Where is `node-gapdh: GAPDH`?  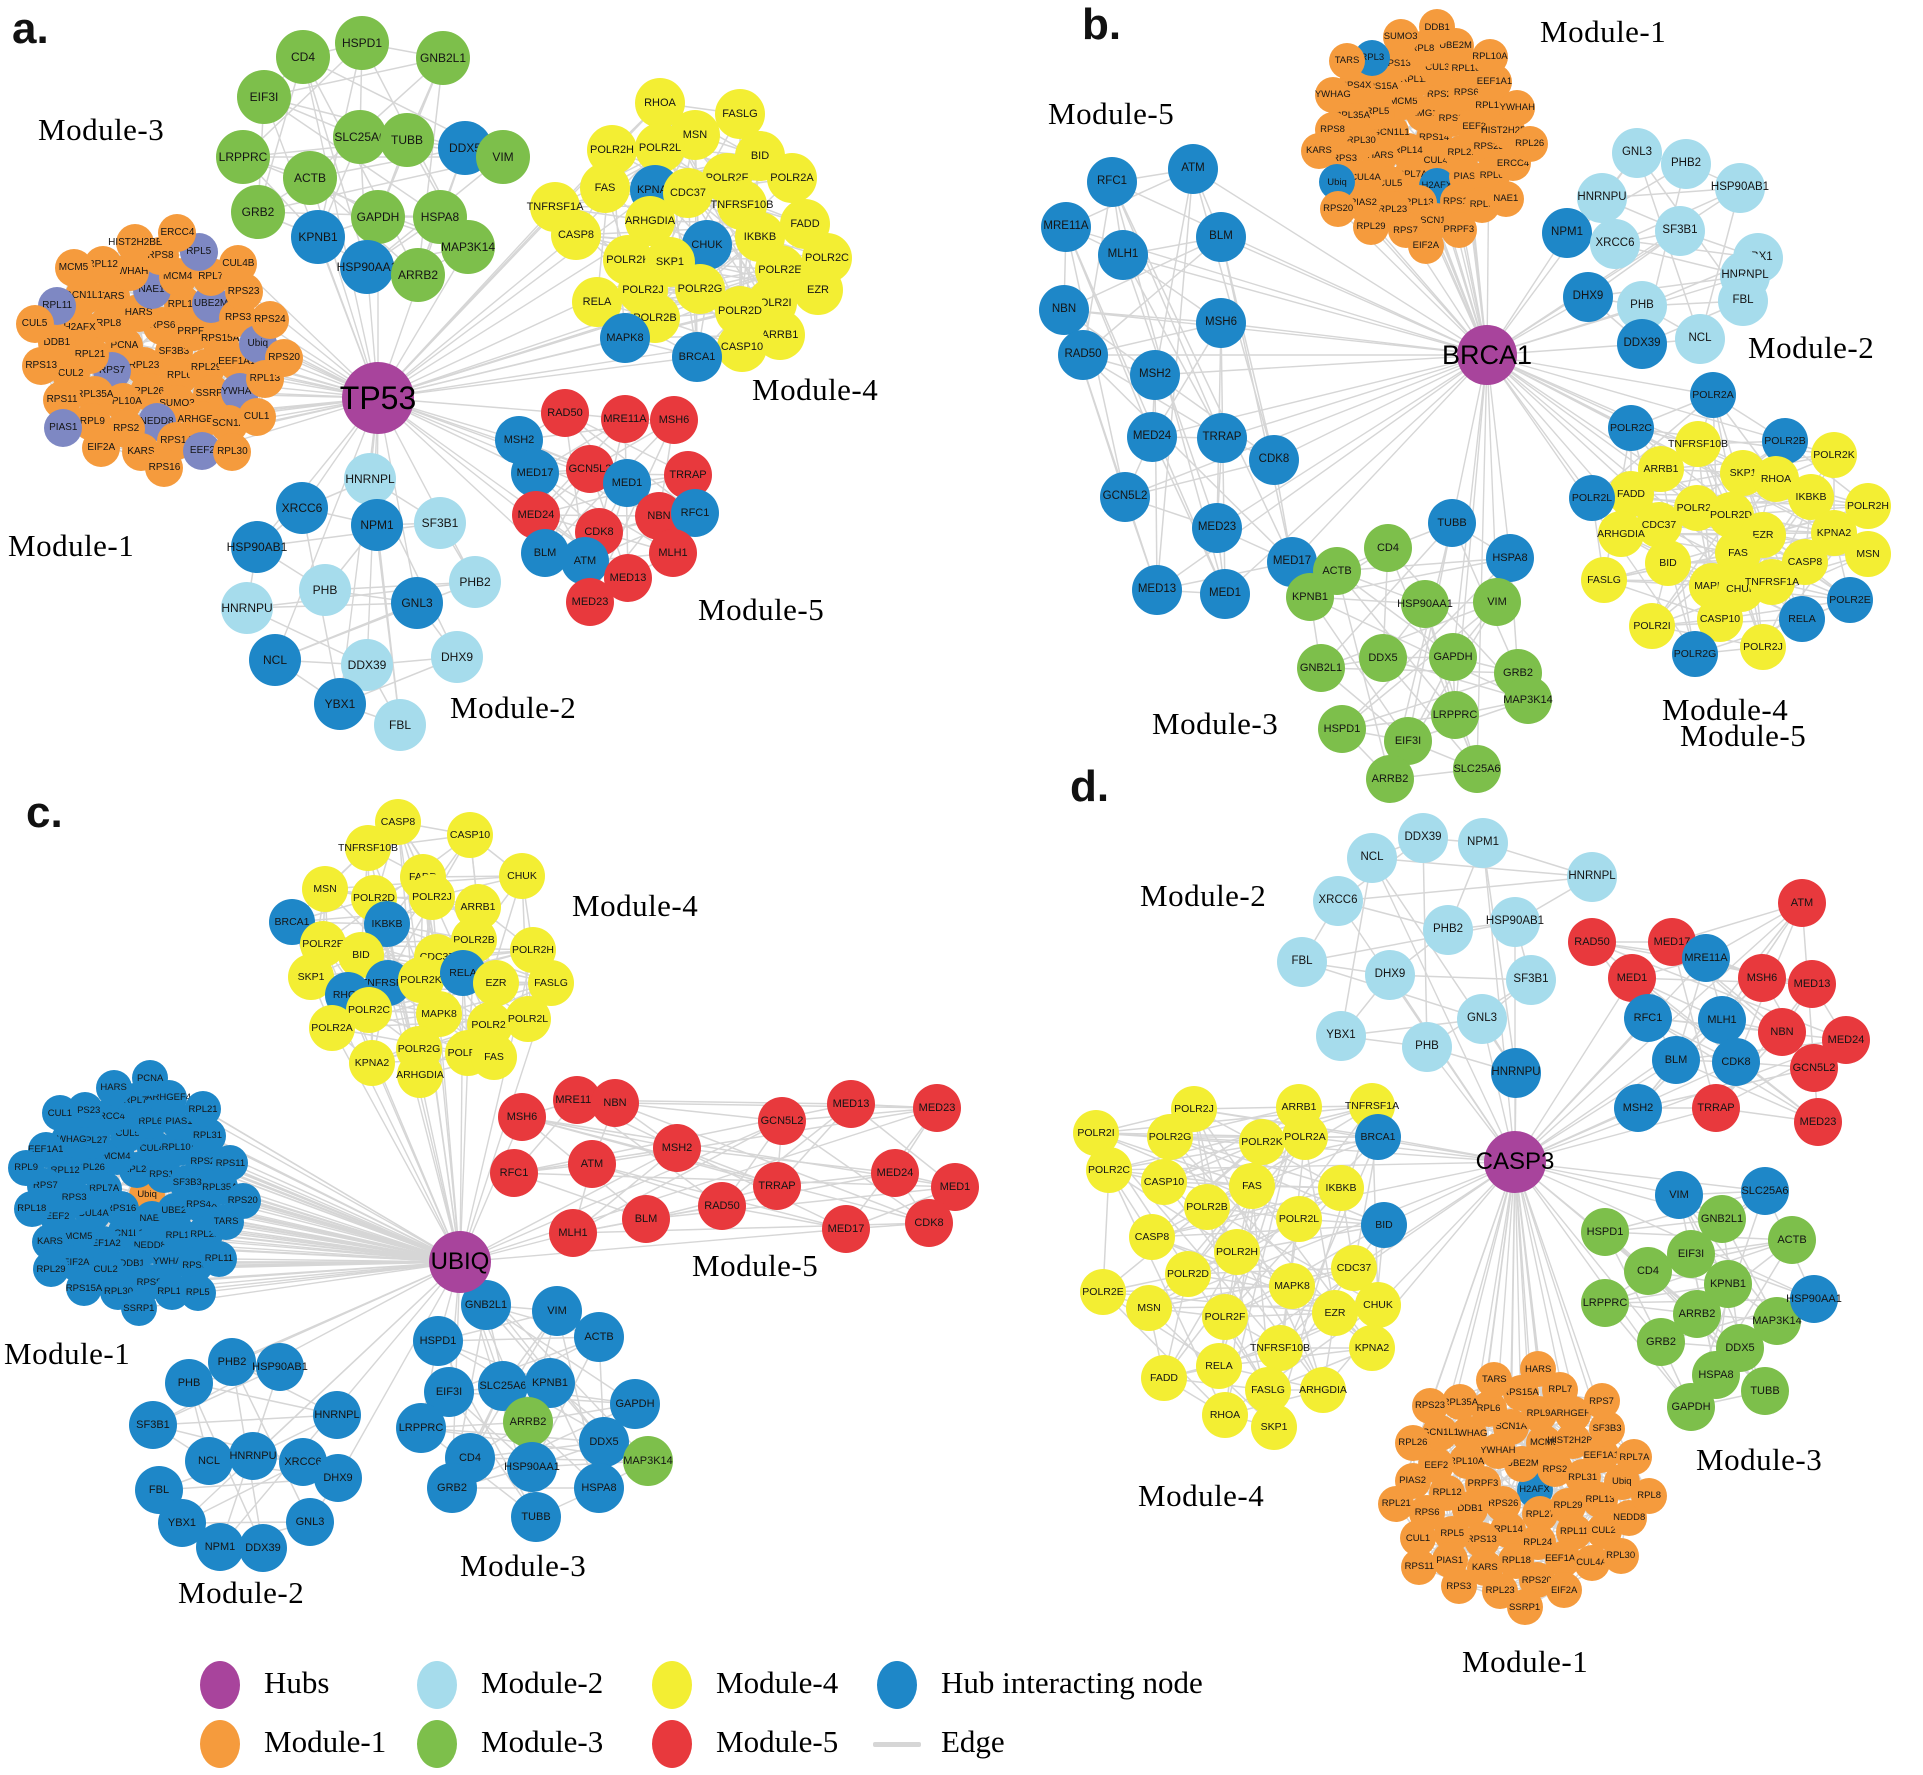
node-gapdh: GAPDH is located at coordinates (378, 217).